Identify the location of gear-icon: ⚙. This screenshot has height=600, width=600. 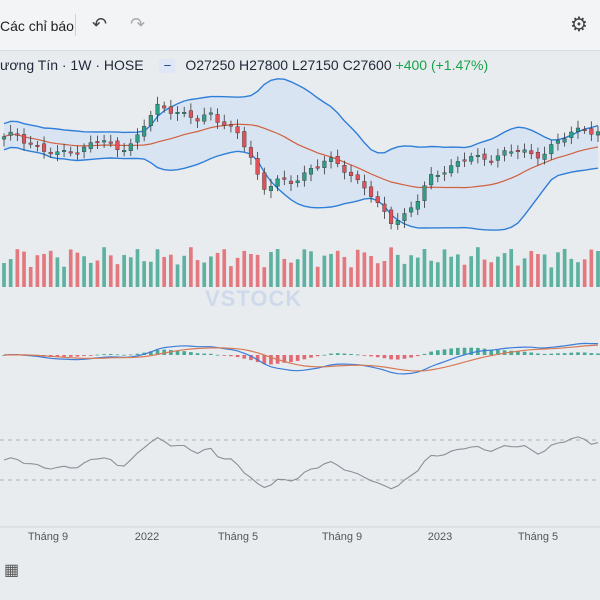
(579, 25).